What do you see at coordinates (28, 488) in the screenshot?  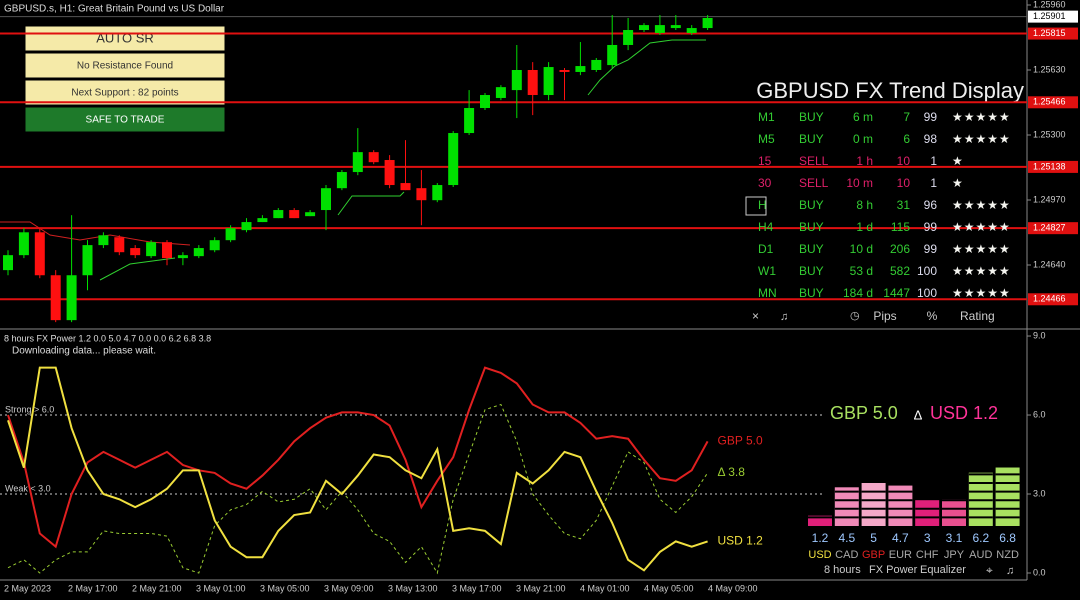 I see `threshold-label: Weak < 3.0` at bounding box center [28, 488].